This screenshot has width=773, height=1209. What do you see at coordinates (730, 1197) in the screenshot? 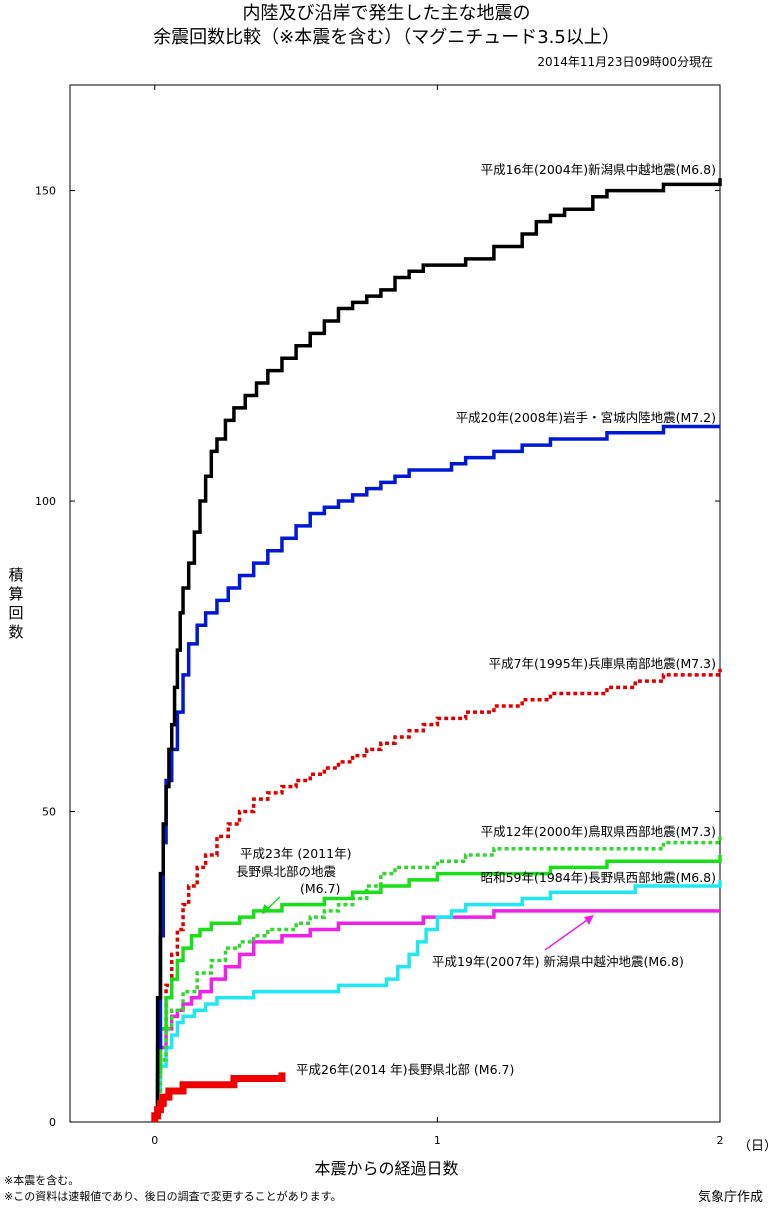
I see `credit-jma: 気象庁作成` at bounding box center [730, 1197].